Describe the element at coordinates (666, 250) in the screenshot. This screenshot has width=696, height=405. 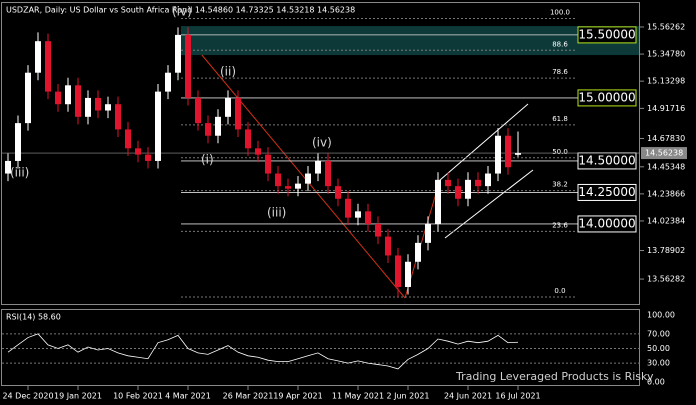
I see `y-tick-label: 13.78902` at that location.